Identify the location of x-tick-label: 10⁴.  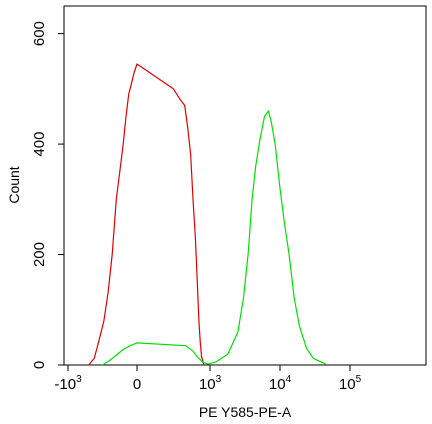
(280, 383).